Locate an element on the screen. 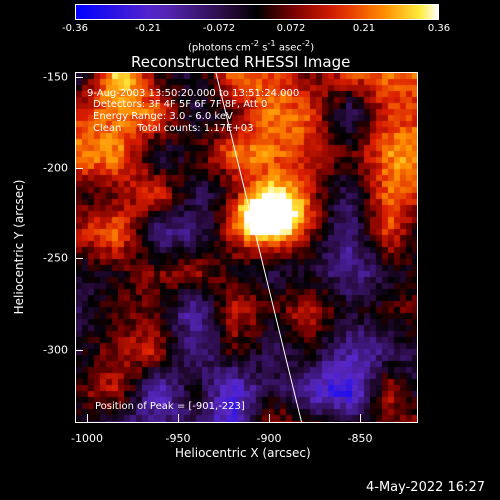 This screenshot has height=500, width=500. y-tick-label: -300 is located at coordinates (55, 350).